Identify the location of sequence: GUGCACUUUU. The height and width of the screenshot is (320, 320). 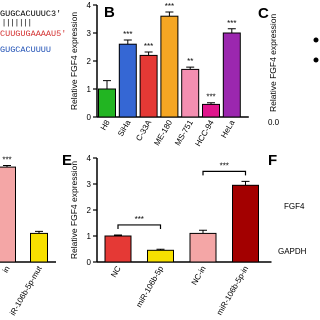
(25, 50).